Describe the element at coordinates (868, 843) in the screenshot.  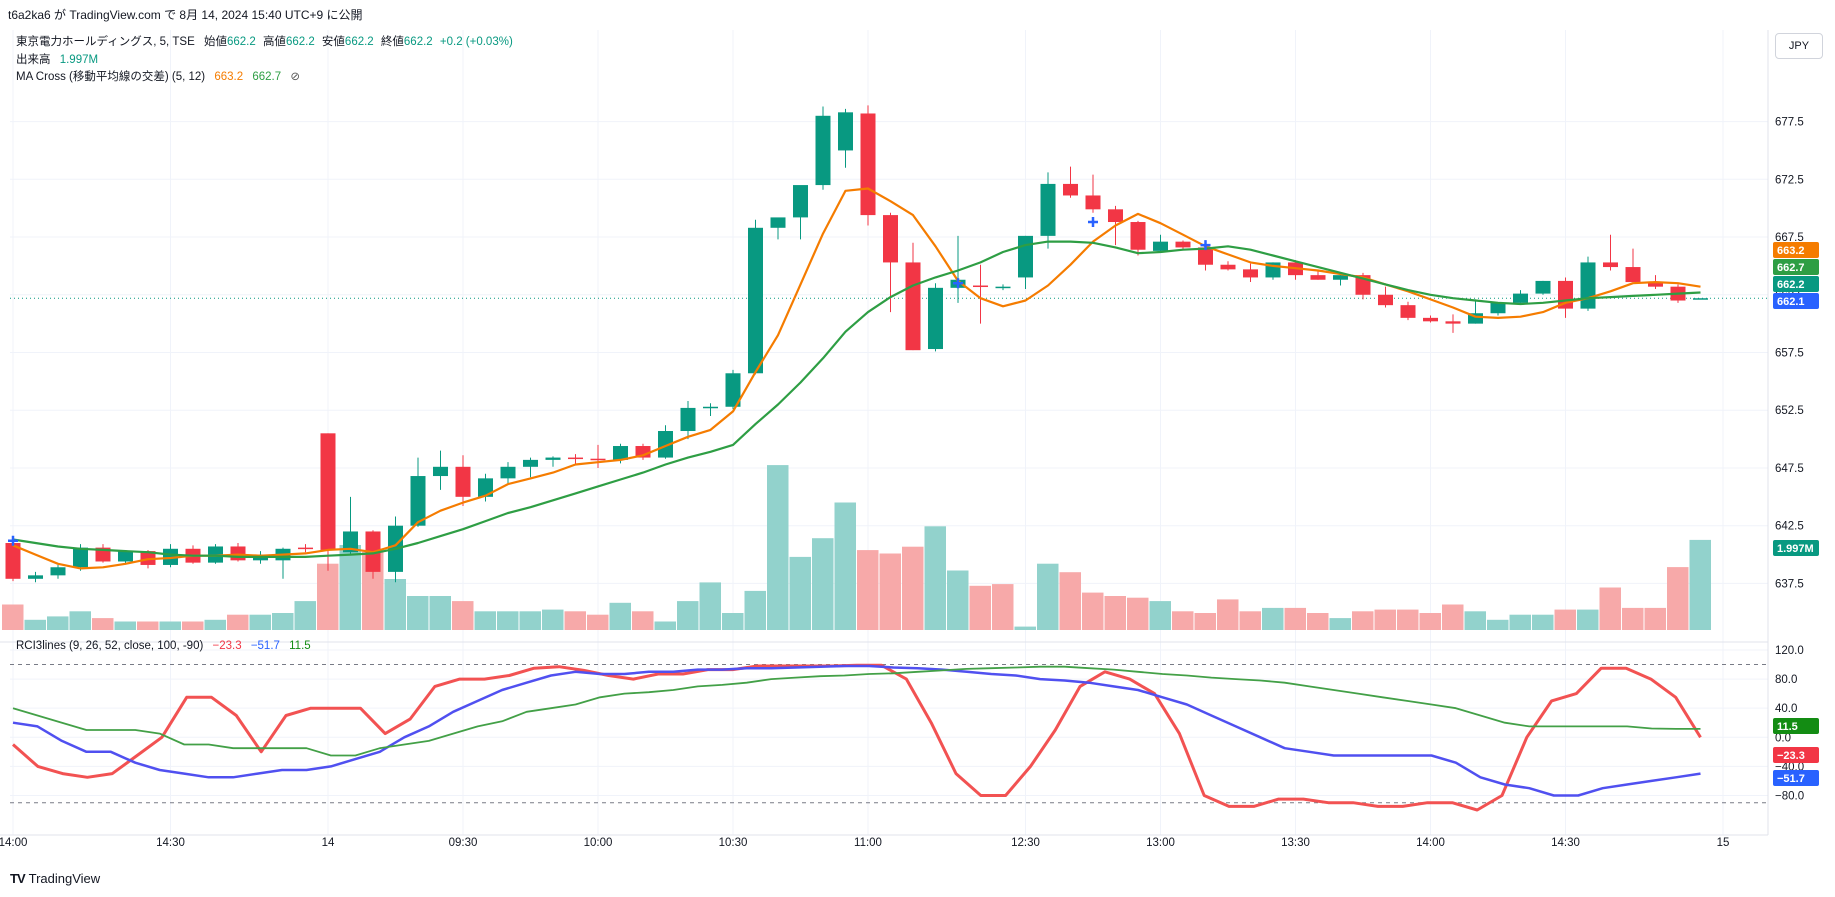
I see `time-axis-label: 11:00` at that location.